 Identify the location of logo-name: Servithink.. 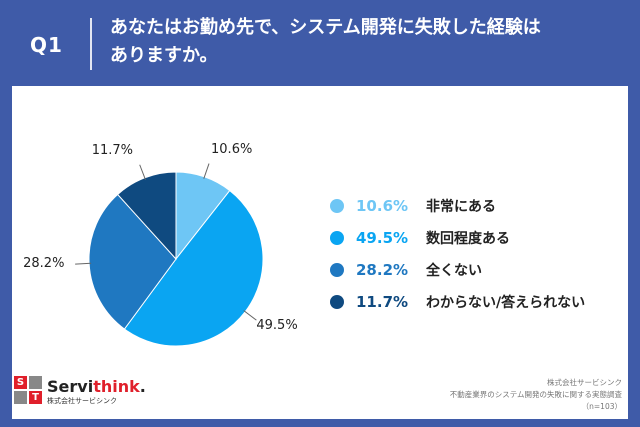
(96, 386).